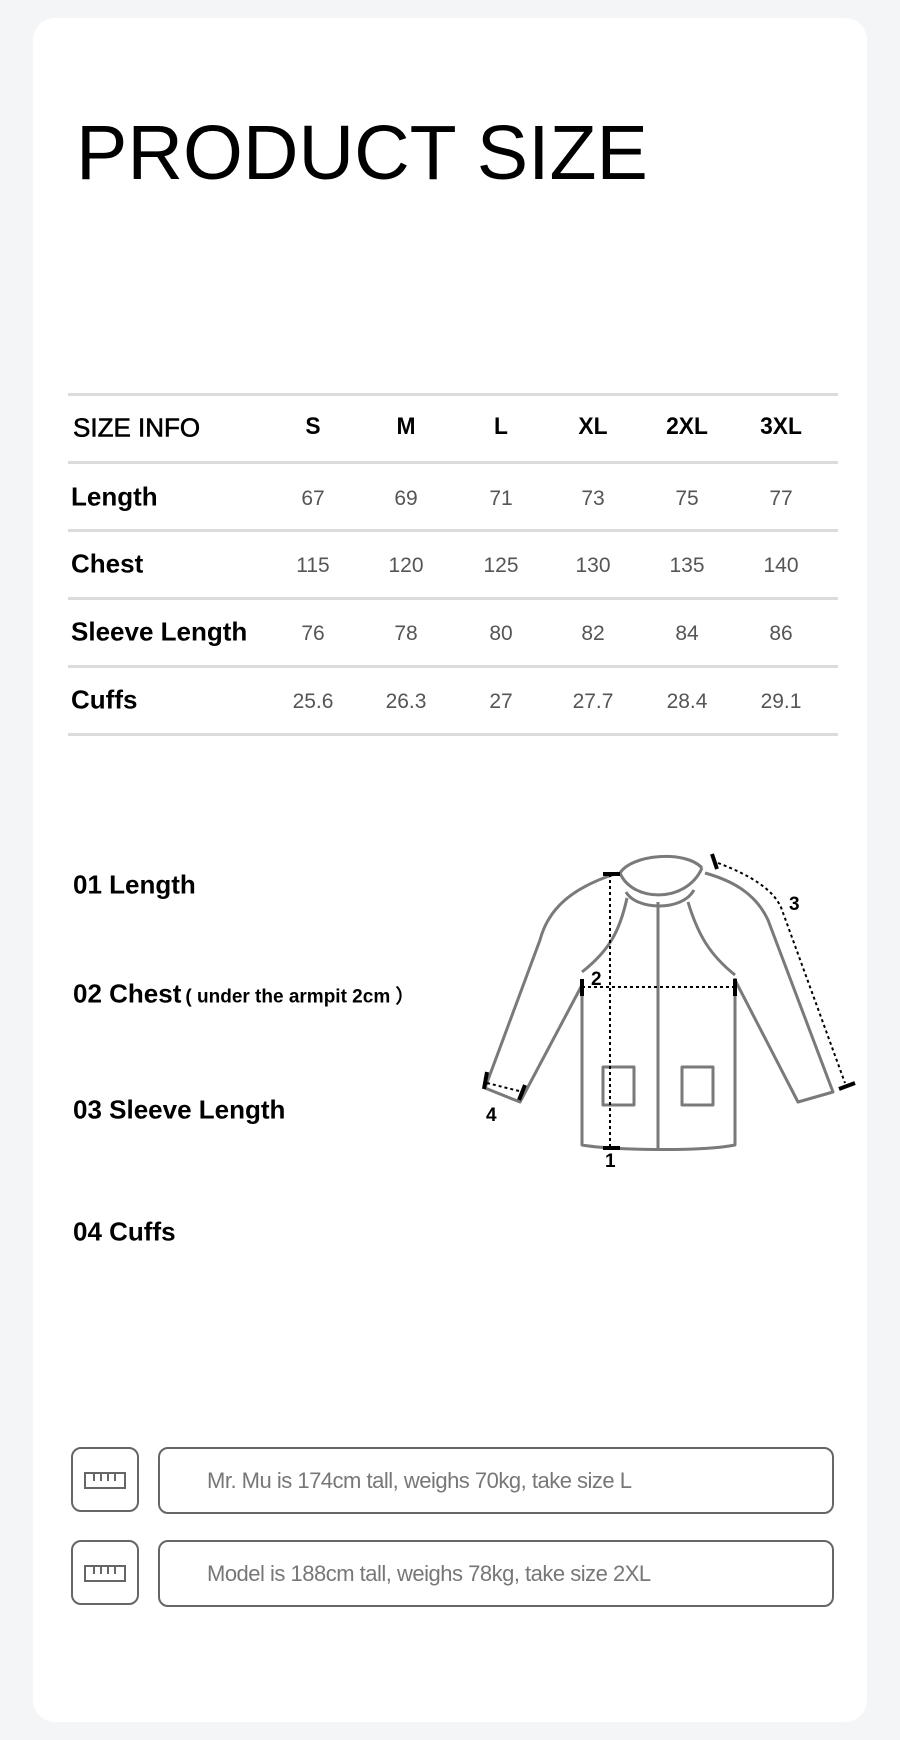  I want to click on marker-1: 1, so click(610, 1161).